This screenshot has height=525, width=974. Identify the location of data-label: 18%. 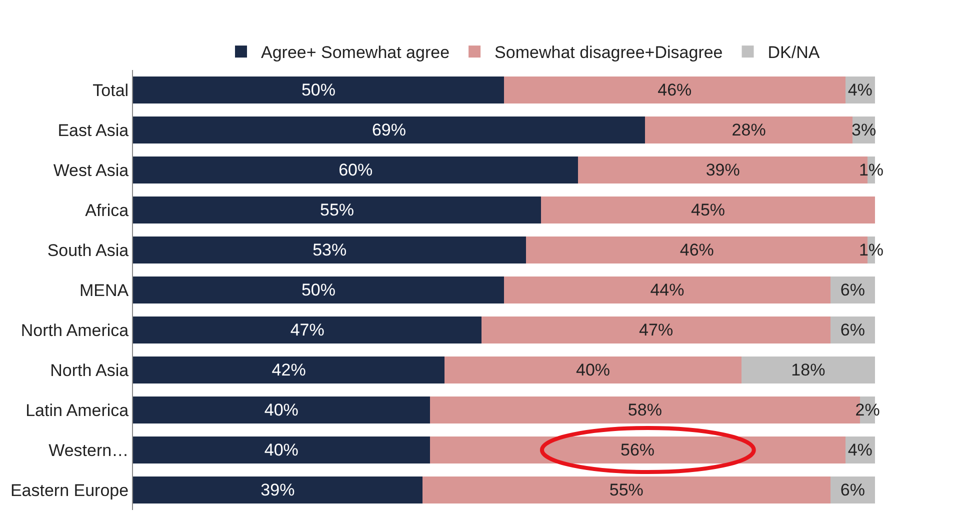
(808, 370).